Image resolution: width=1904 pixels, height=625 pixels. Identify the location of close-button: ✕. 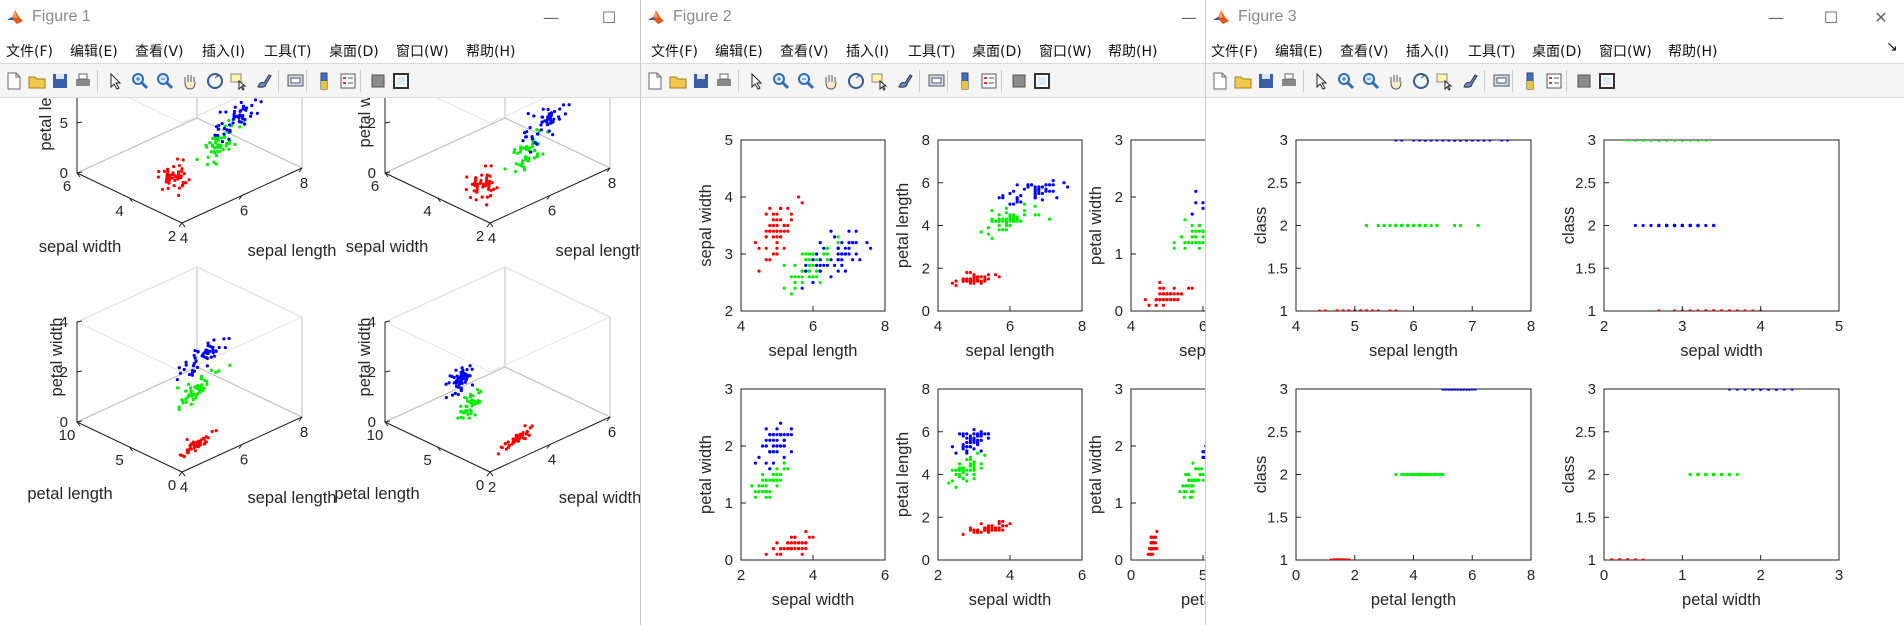
(1881, 17).